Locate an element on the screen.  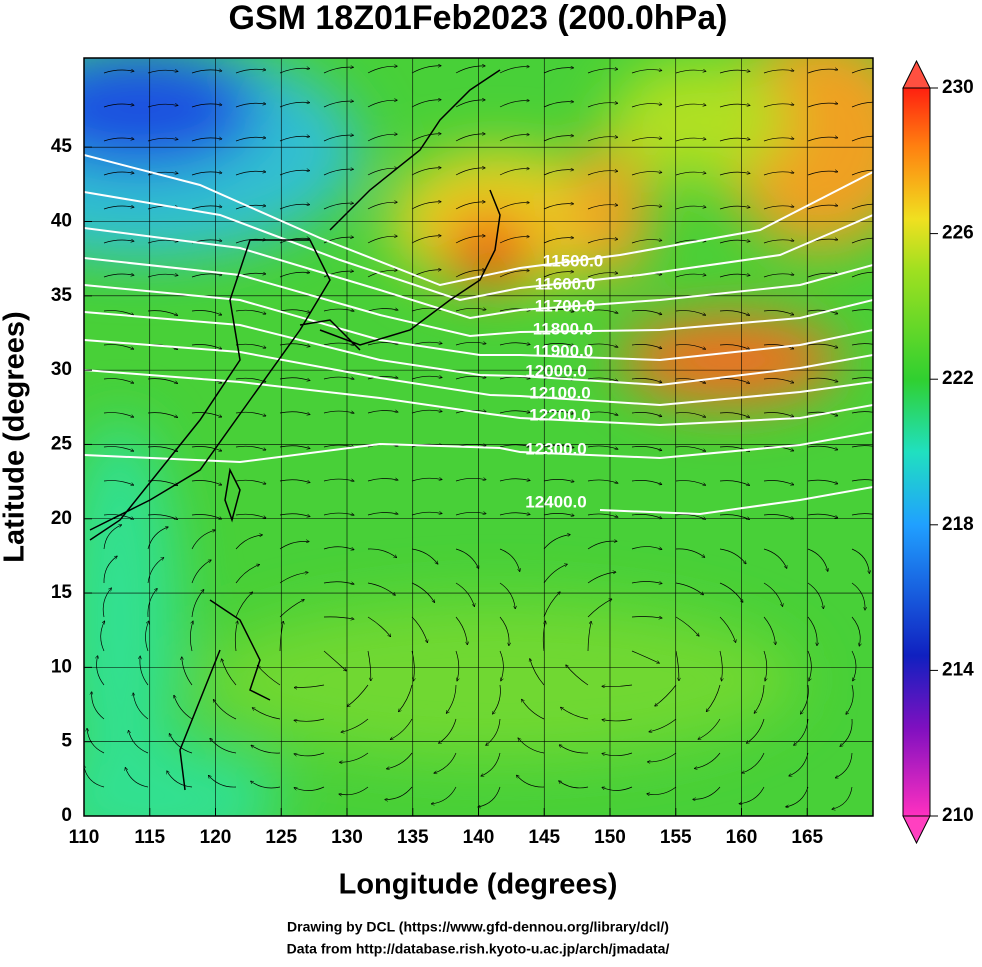
contour-label: 12000.0 is located at coordinates (555, 370).